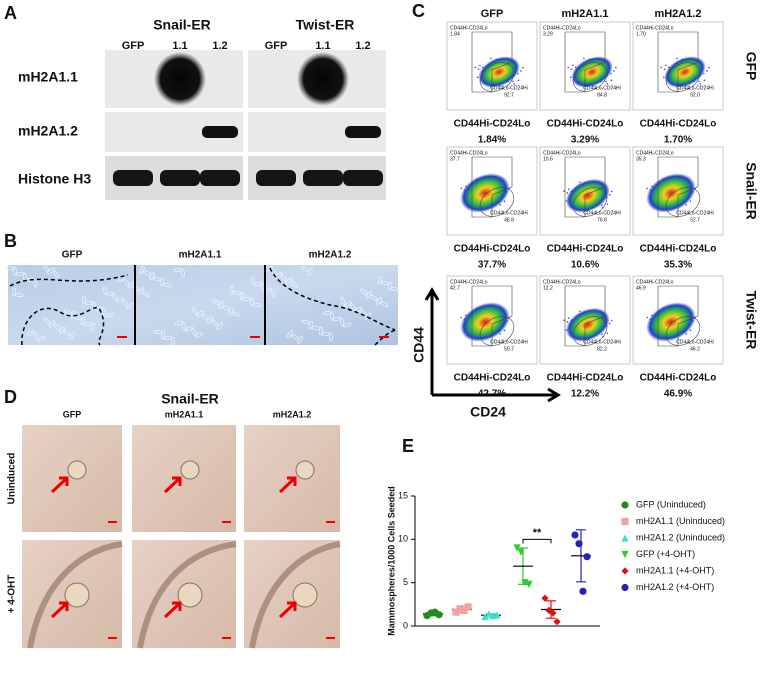 The height and width of the screenshot is (681, 760). What do you see at coordinates (492, 265) in the screenshot?
I see `plot-percent: 37.7%` at bounding box center [492, 265].